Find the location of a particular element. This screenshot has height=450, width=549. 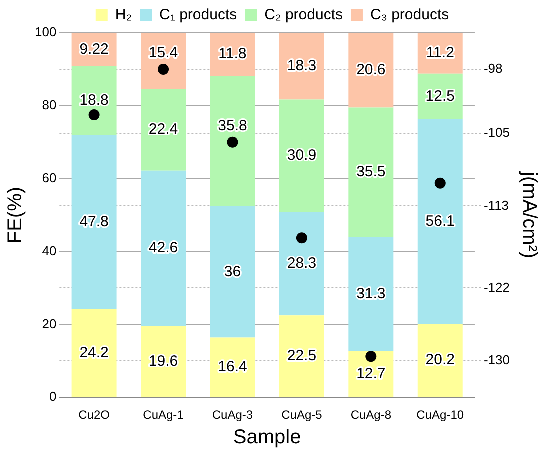

legend-label: C₂ products is located at coordinates (303, 15).